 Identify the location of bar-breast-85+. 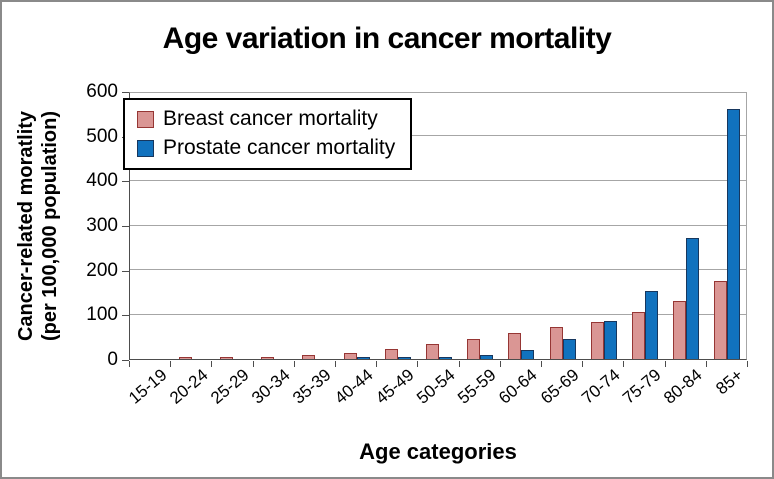
(721, 320).